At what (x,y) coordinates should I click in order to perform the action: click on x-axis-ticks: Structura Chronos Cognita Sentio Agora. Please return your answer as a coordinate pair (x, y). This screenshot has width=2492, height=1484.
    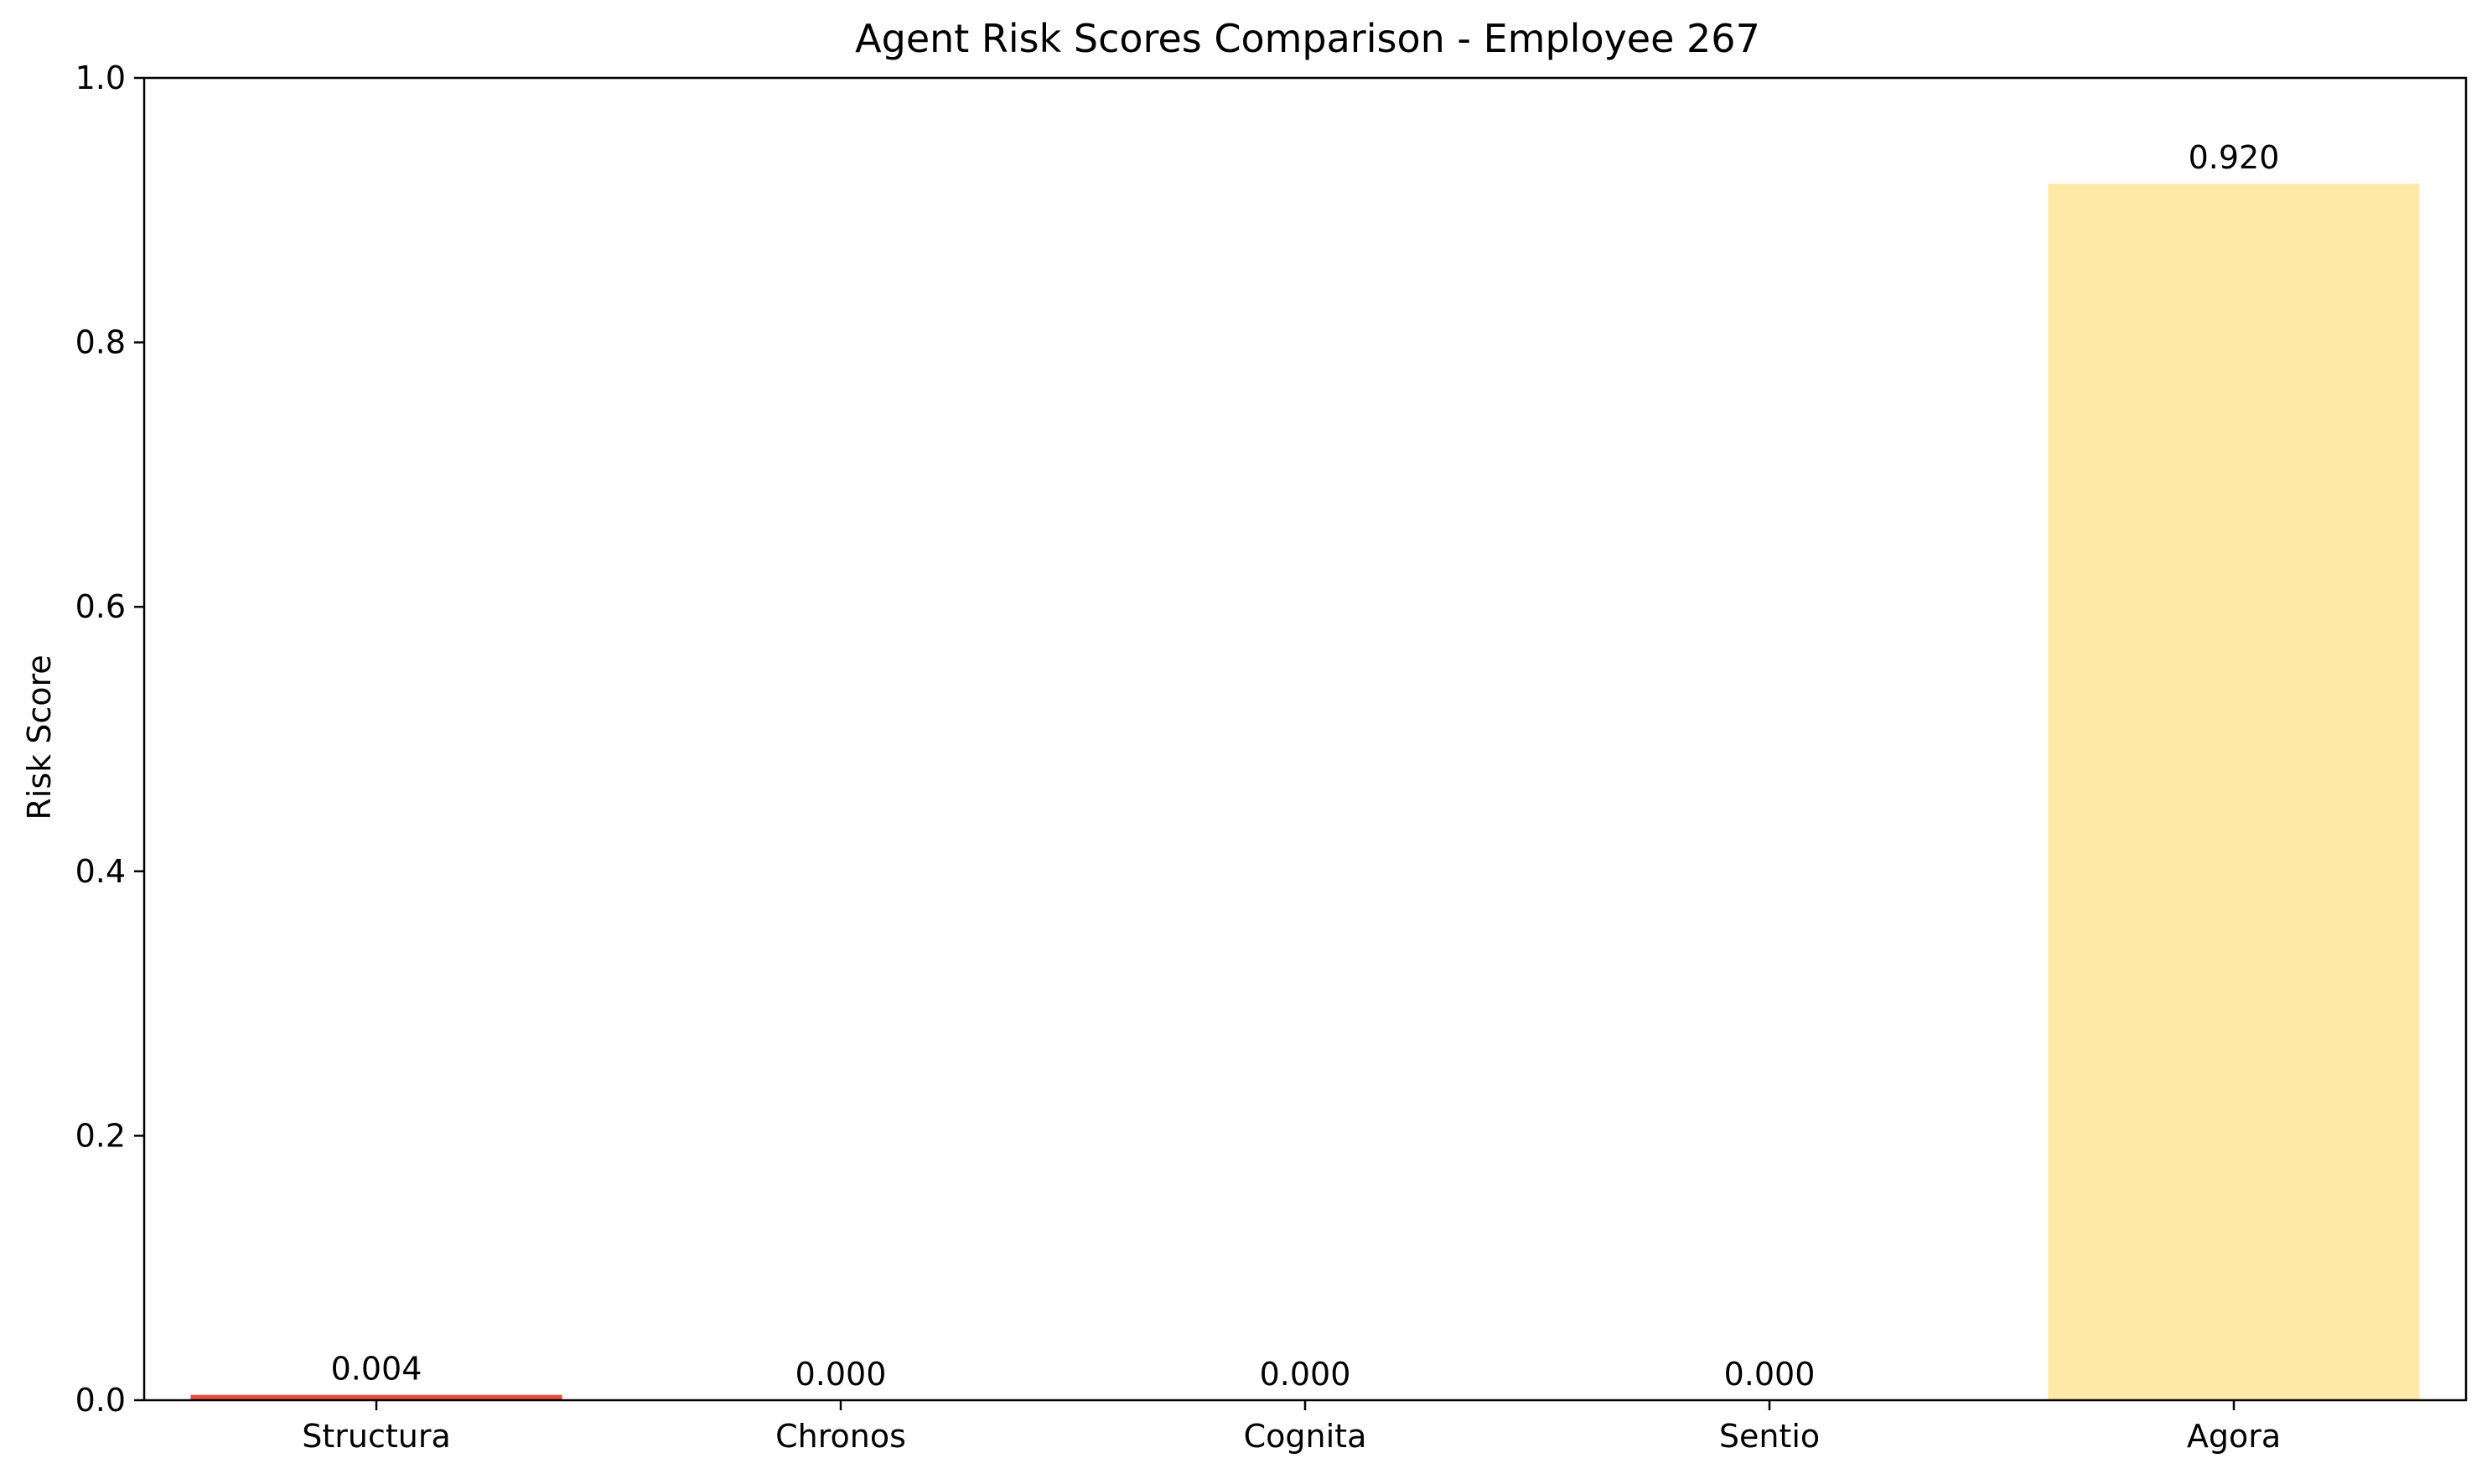
    Looking at the image, I should click on (1291, 1428).